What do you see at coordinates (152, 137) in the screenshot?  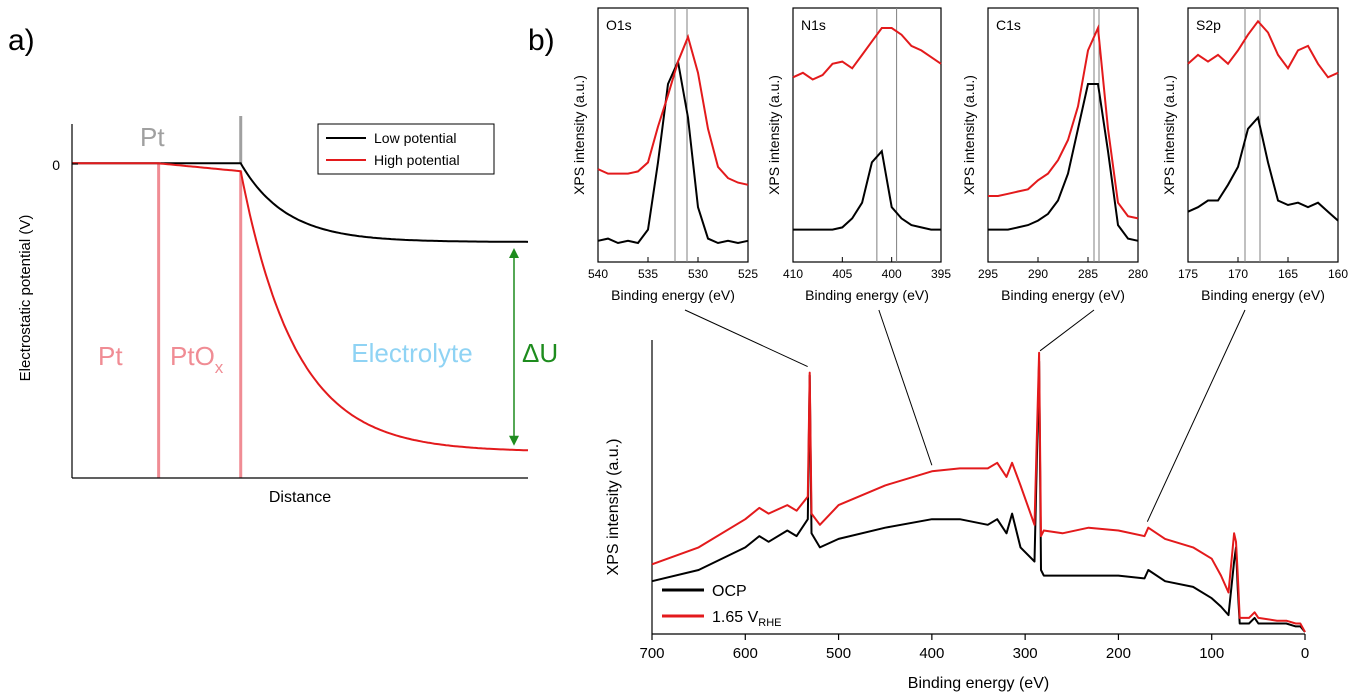 I see `pt-top-label: Pt` at bounding box center [152, 137].